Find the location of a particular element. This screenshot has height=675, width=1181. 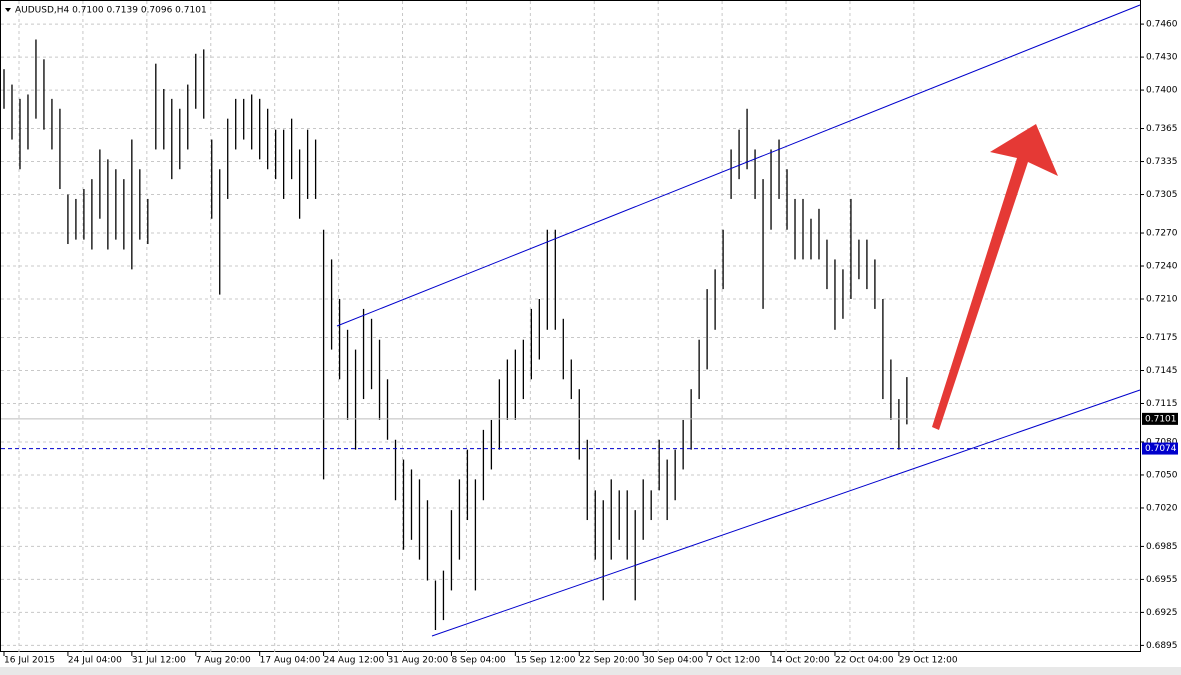

x-tick-label: 29 Oct 12:00 is located at coordinates (928, 661).